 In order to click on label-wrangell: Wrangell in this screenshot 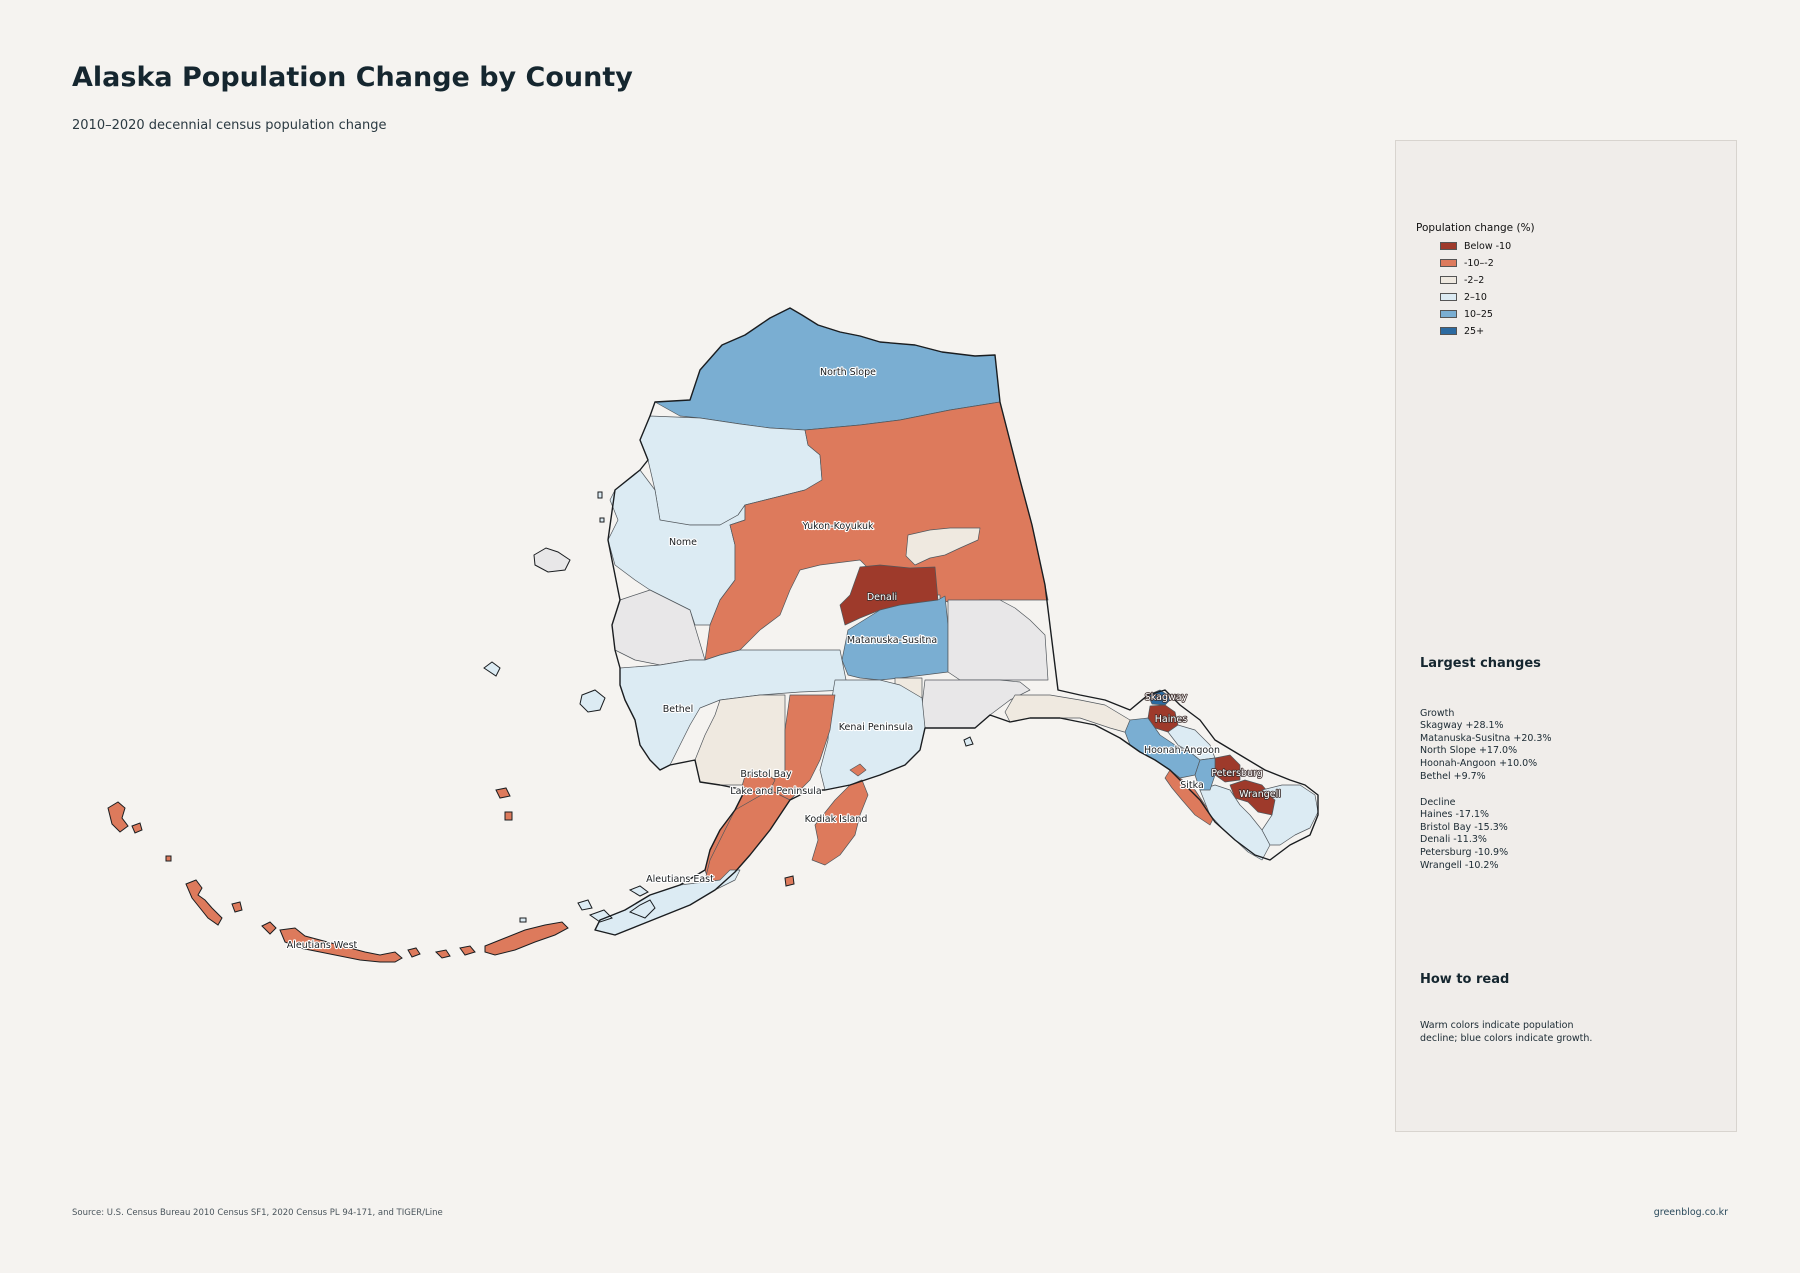, I will do `click(1260, 794)`.